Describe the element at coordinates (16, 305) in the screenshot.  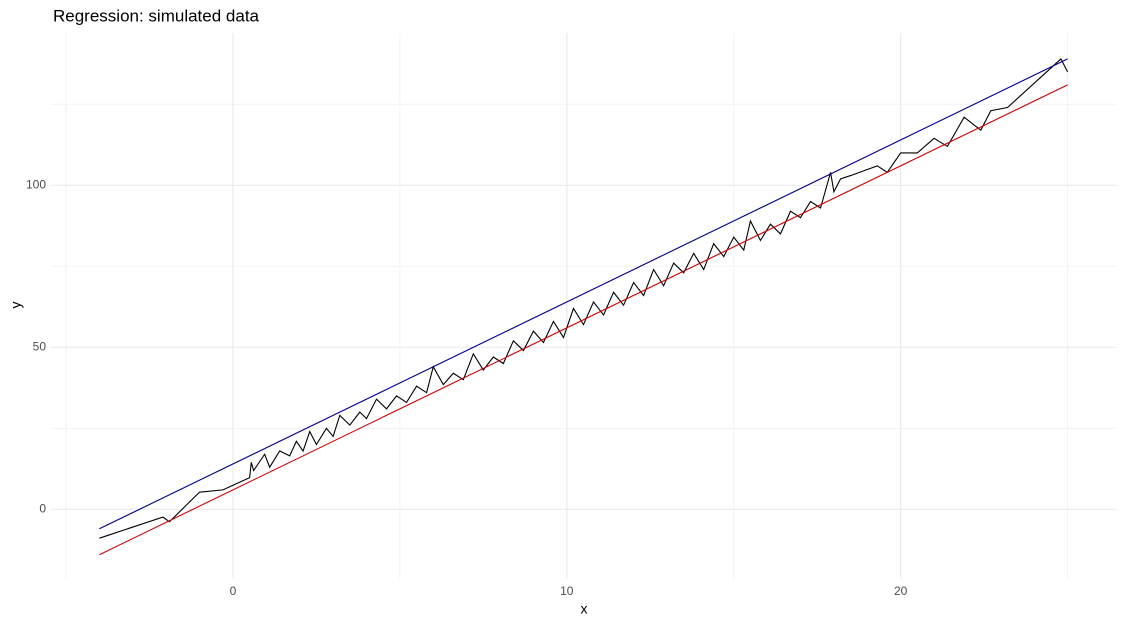
I see `y-axis-title: y` at that location.